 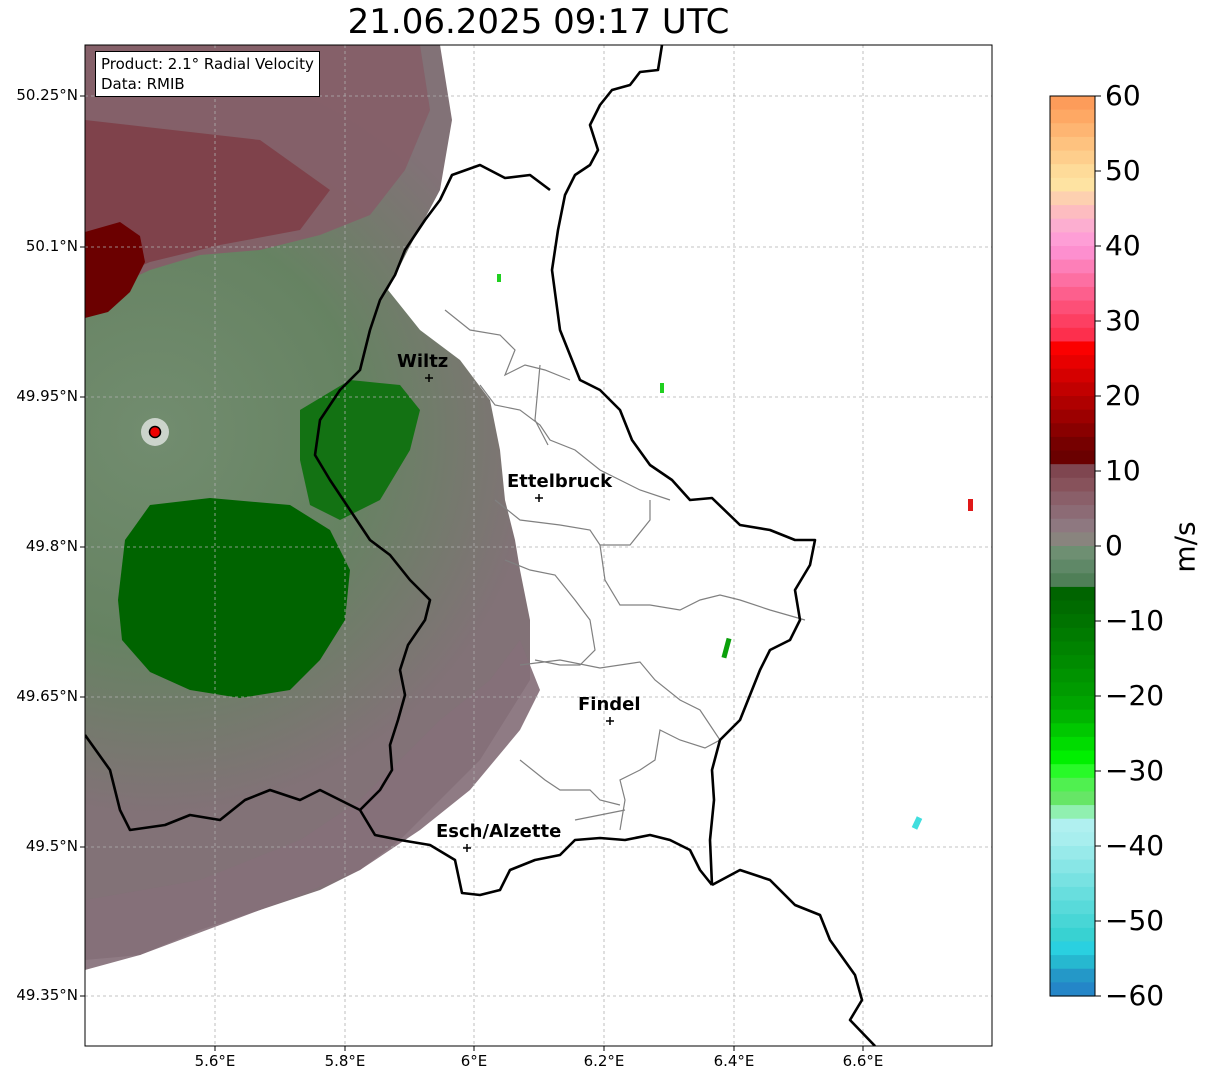 What do you see at coordinates (360, 450) in the screenshot?
I see `echo-approaching-north-lobe` at bounding box center [360, 450].